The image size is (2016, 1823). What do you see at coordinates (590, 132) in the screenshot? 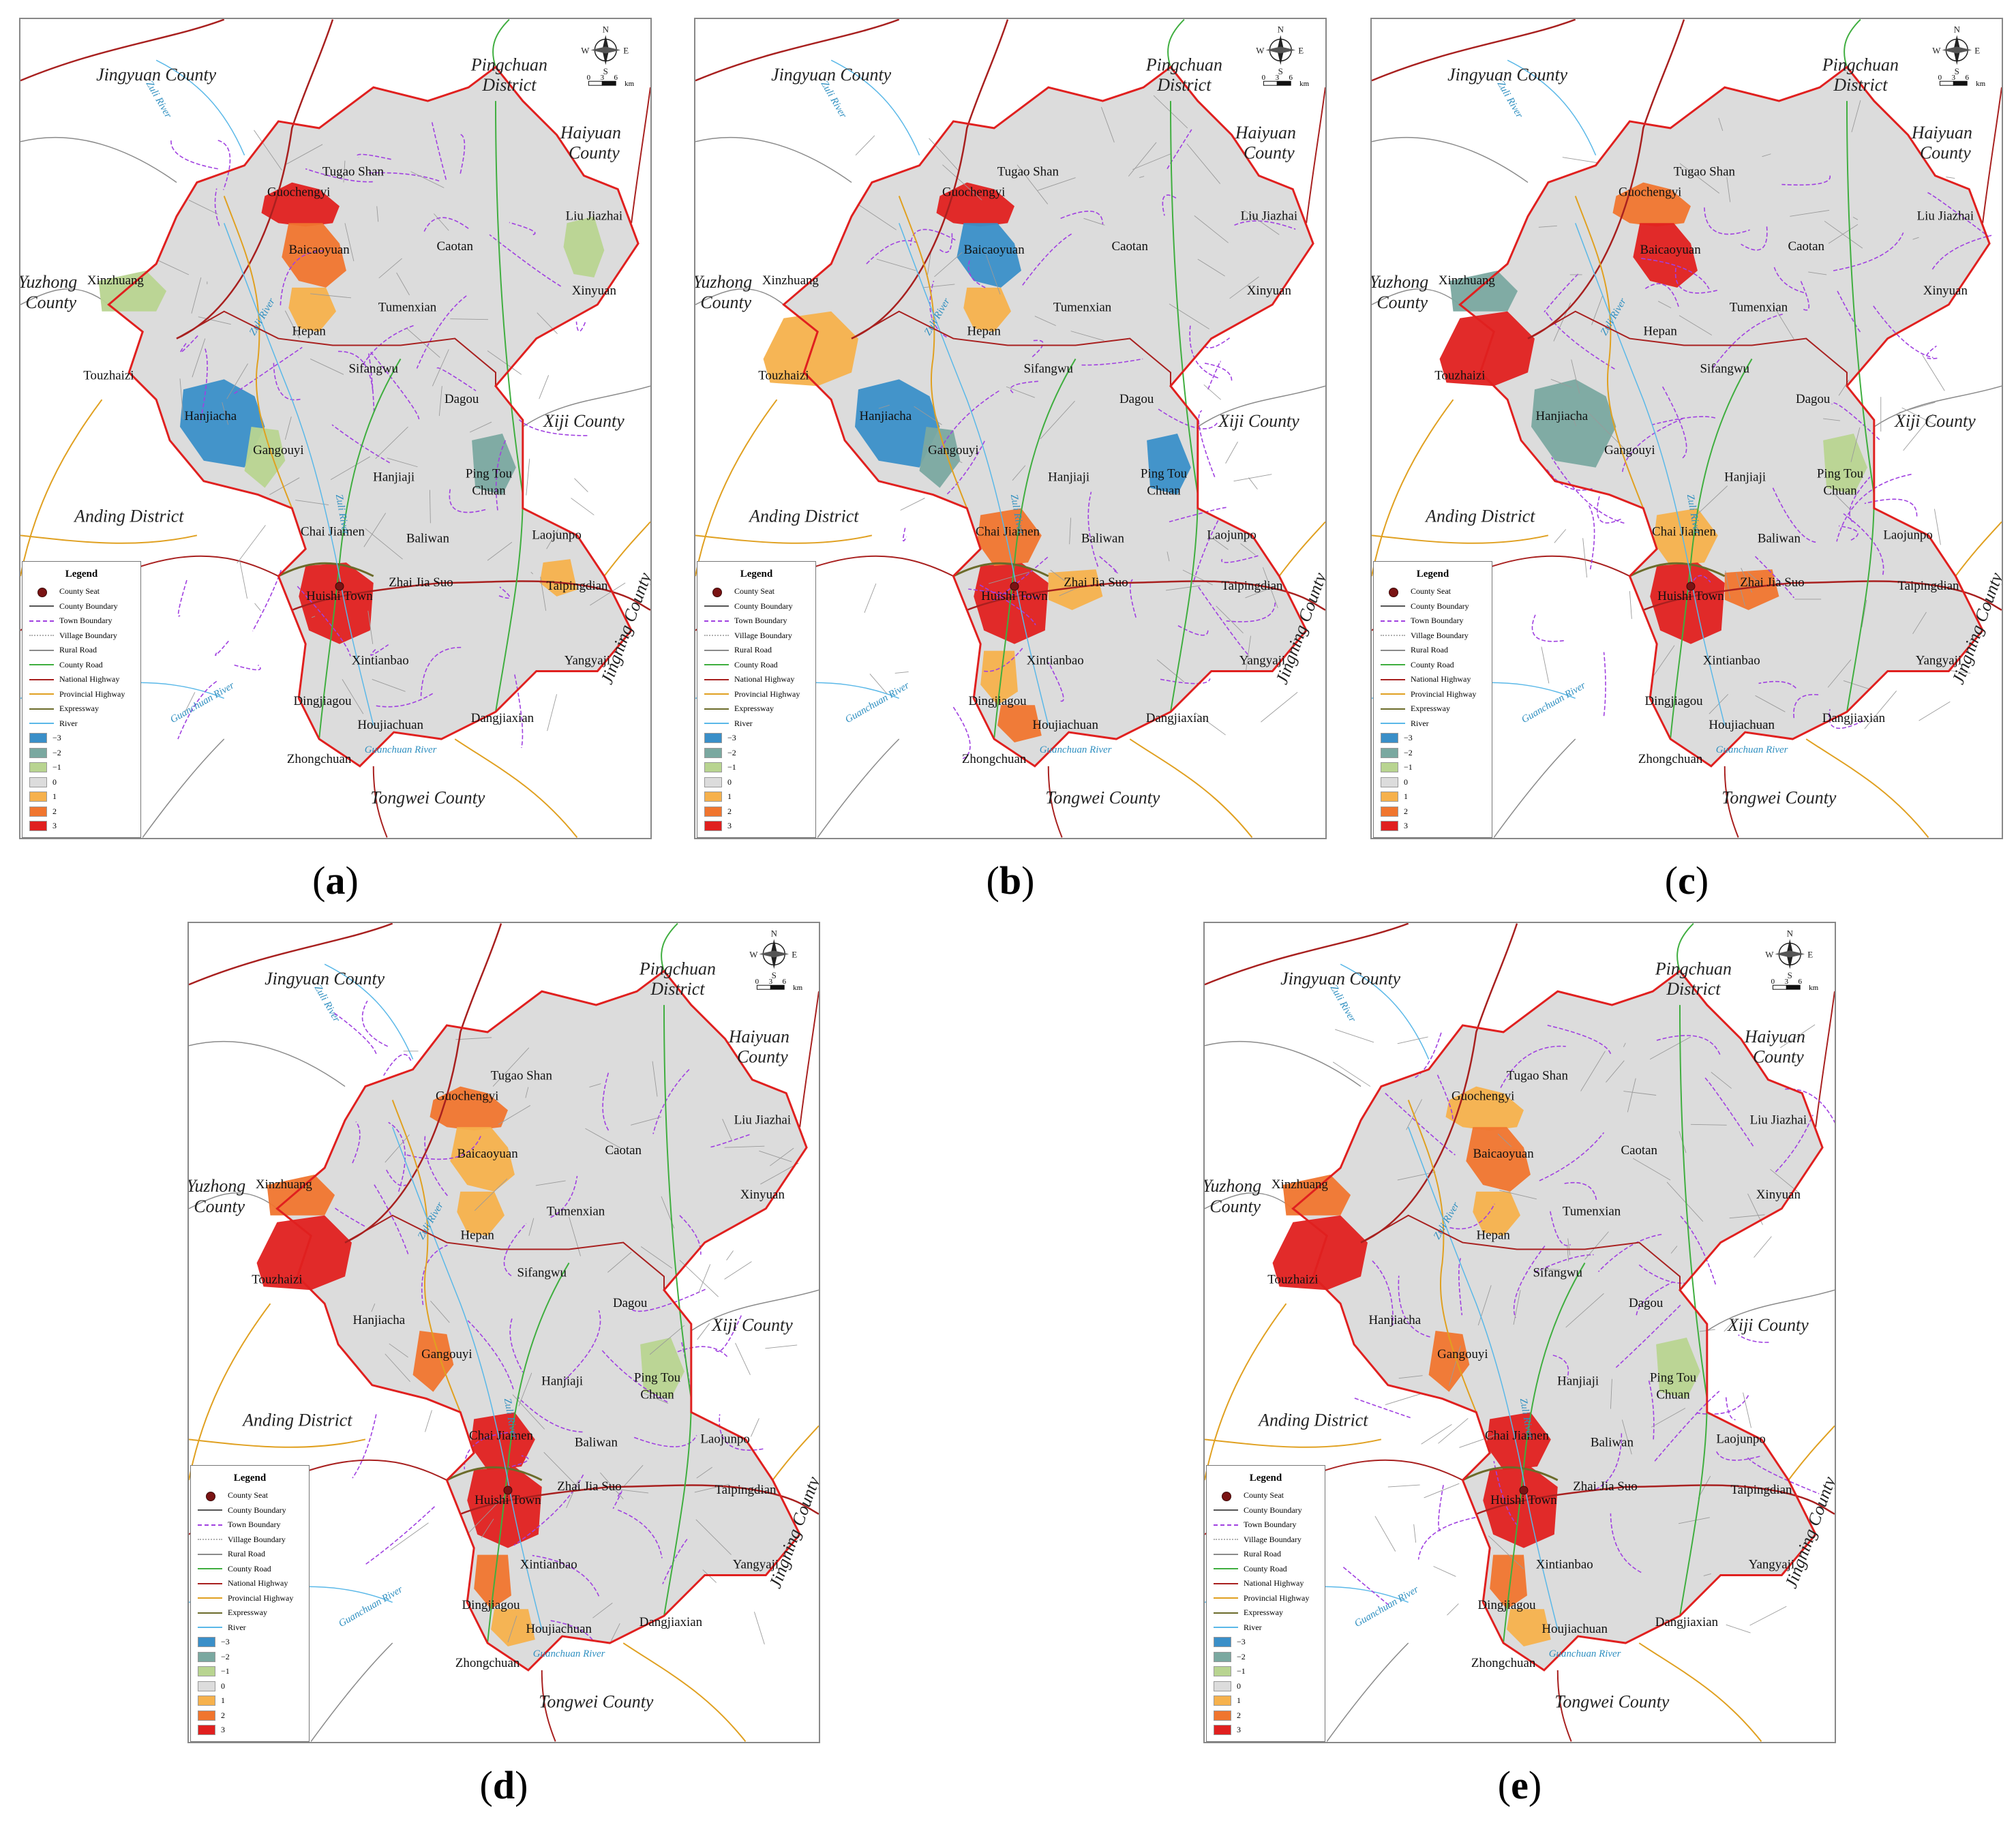
I see `neighbor-label: Haiyuan` at bounding box center [590, 132].